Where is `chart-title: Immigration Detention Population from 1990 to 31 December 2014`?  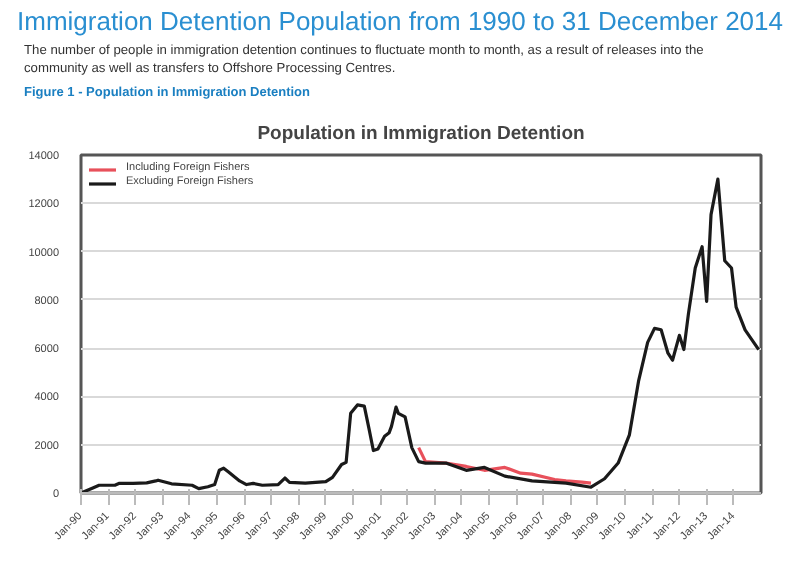
chart-title: Immigration Detention Population from 1990 to 31 December 2014 is located at coordinates (400, 22).